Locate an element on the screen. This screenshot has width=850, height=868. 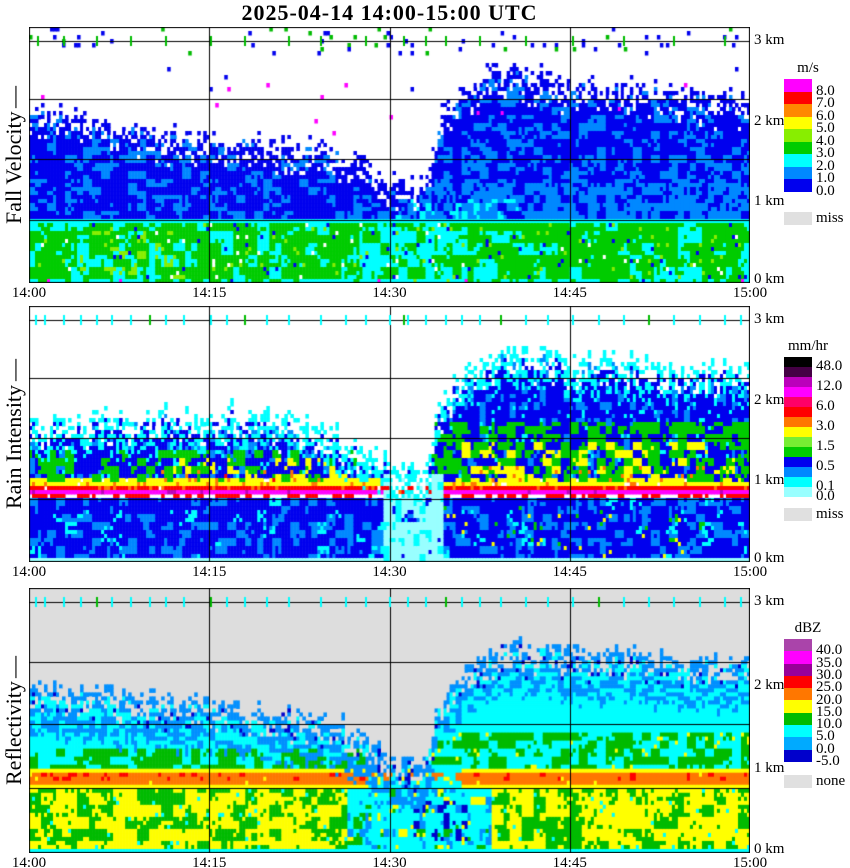
colorbar-unit-title: dBZ is located at coordinates (808, 628).